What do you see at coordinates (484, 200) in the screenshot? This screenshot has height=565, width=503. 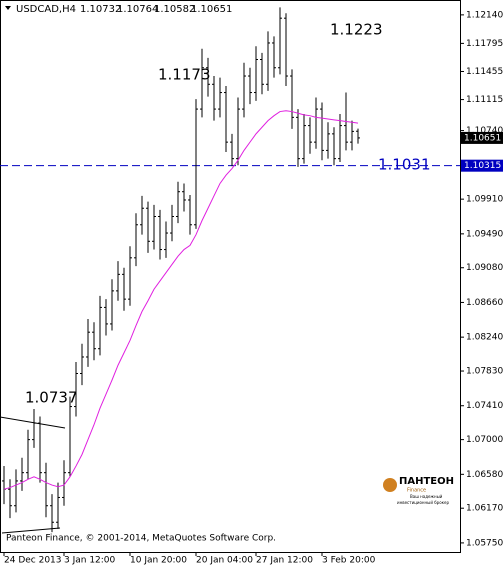 I see `y-tick-label: 1.09910` at bounding box center [484, 200].